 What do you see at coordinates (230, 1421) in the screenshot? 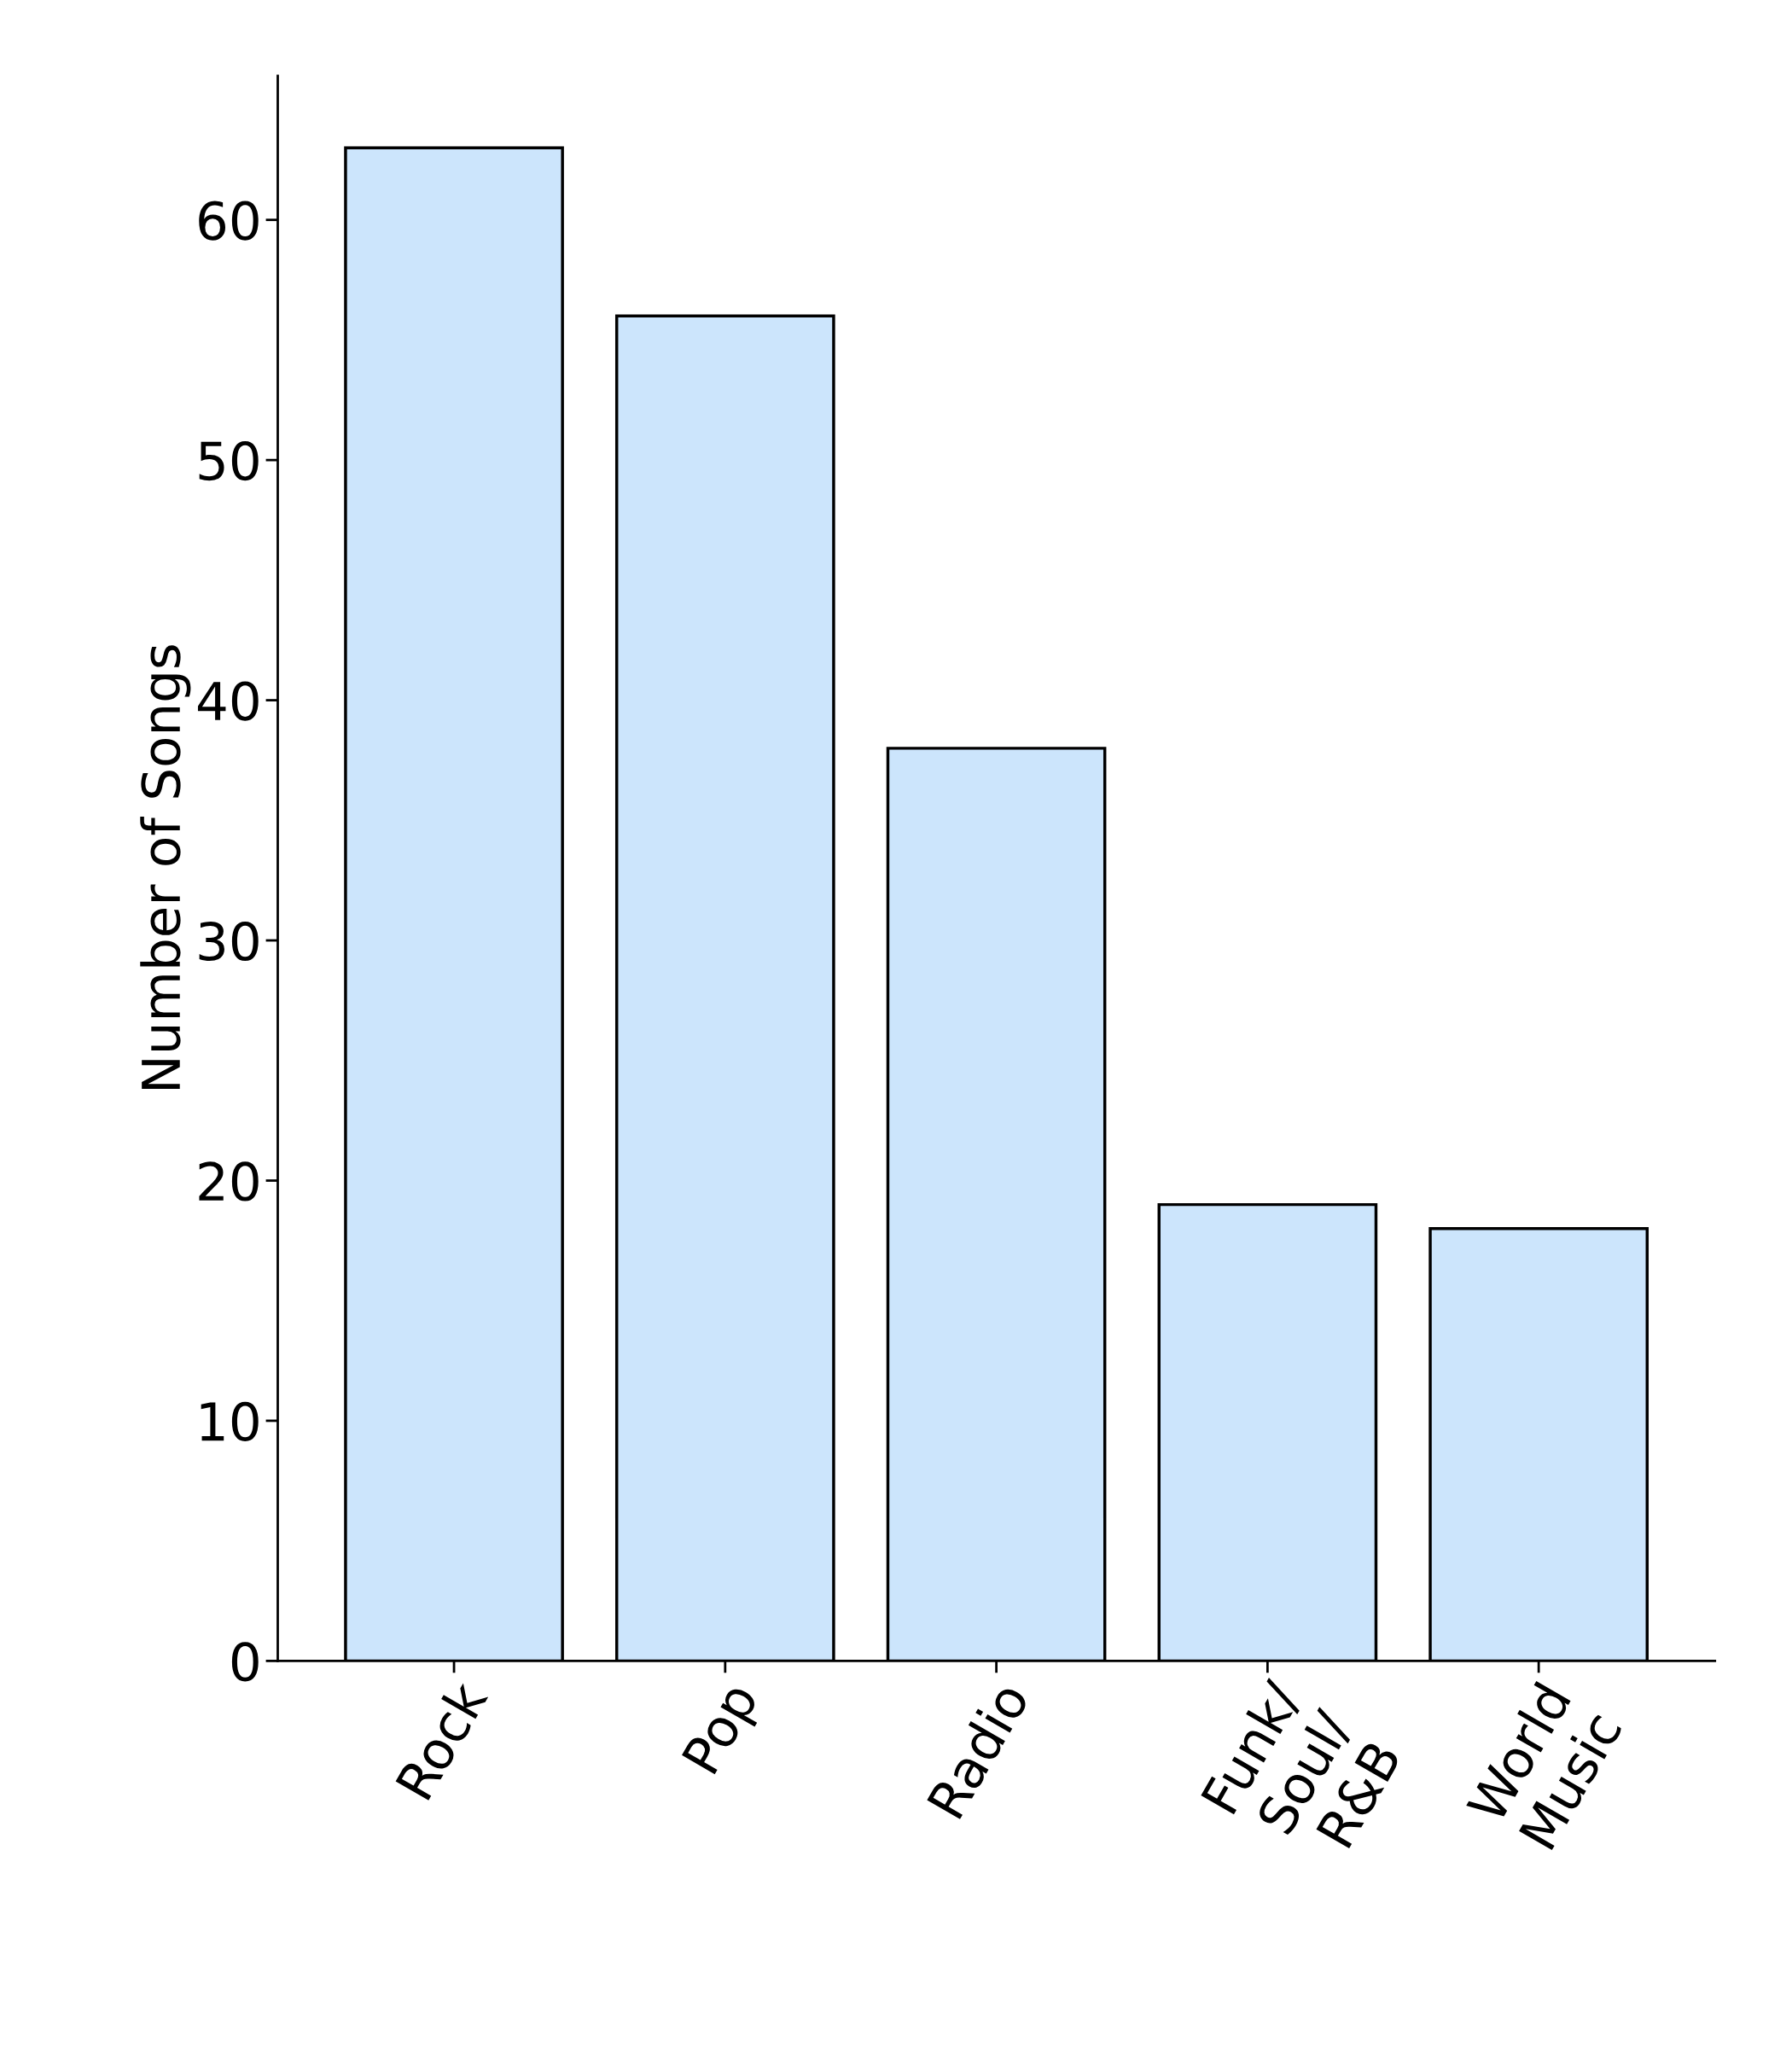
I see `y-tick-label: 10` at bounding box center [230, 1421].